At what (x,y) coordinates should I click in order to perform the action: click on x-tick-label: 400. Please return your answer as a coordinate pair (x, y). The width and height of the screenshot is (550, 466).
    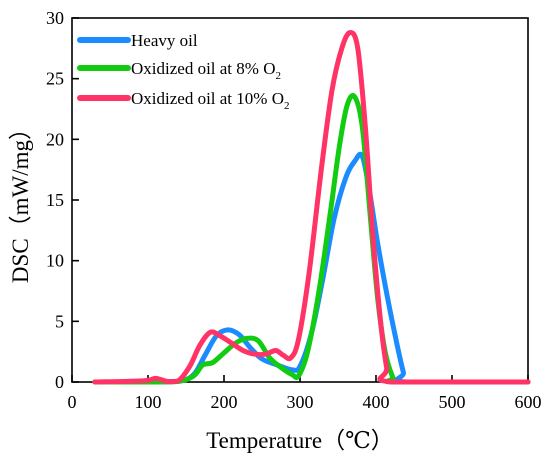
    Looking at the image, I should click on (376, 402).